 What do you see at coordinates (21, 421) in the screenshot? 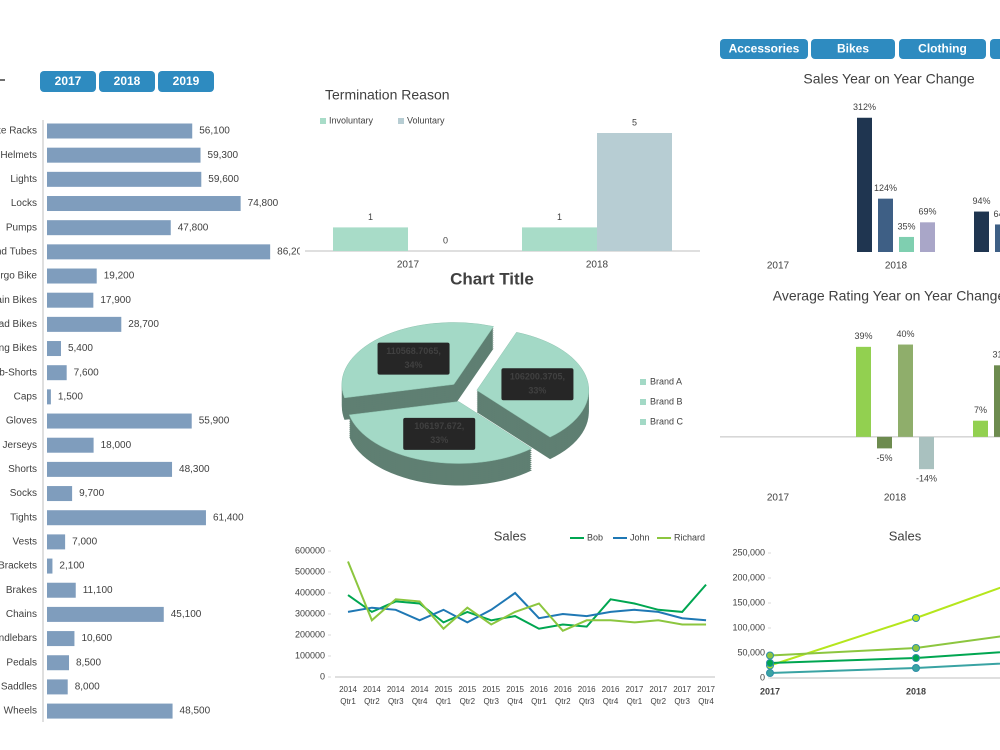
I see `category-label: Gloves` at bounding box center [21, 421].